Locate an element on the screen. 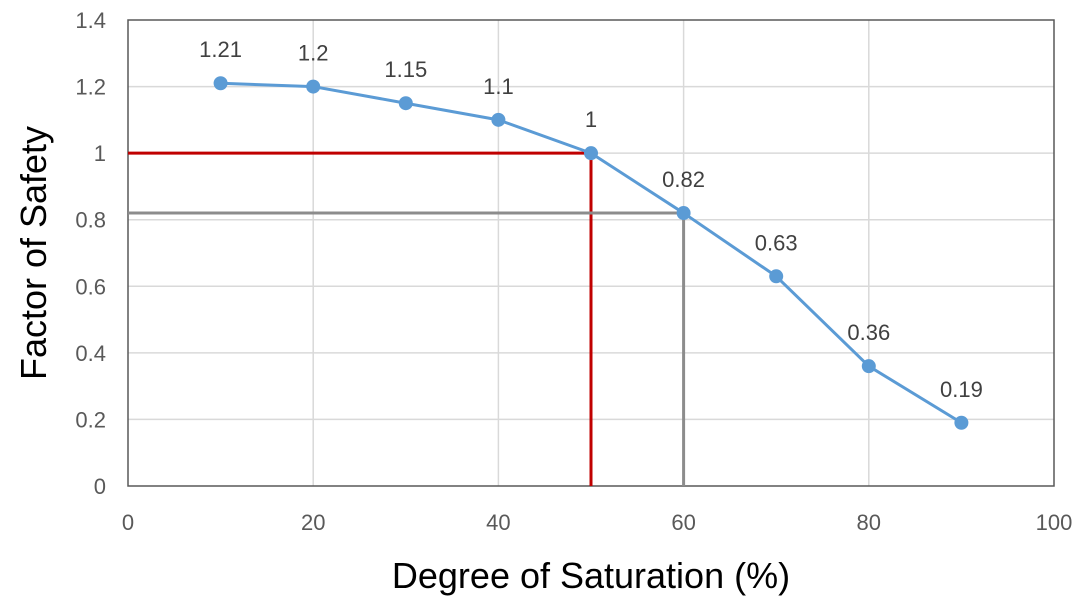 Image resolution: width=1080 pixels, height=597 pixels. data-label-4: 1 is located at coordinates (591, 119).